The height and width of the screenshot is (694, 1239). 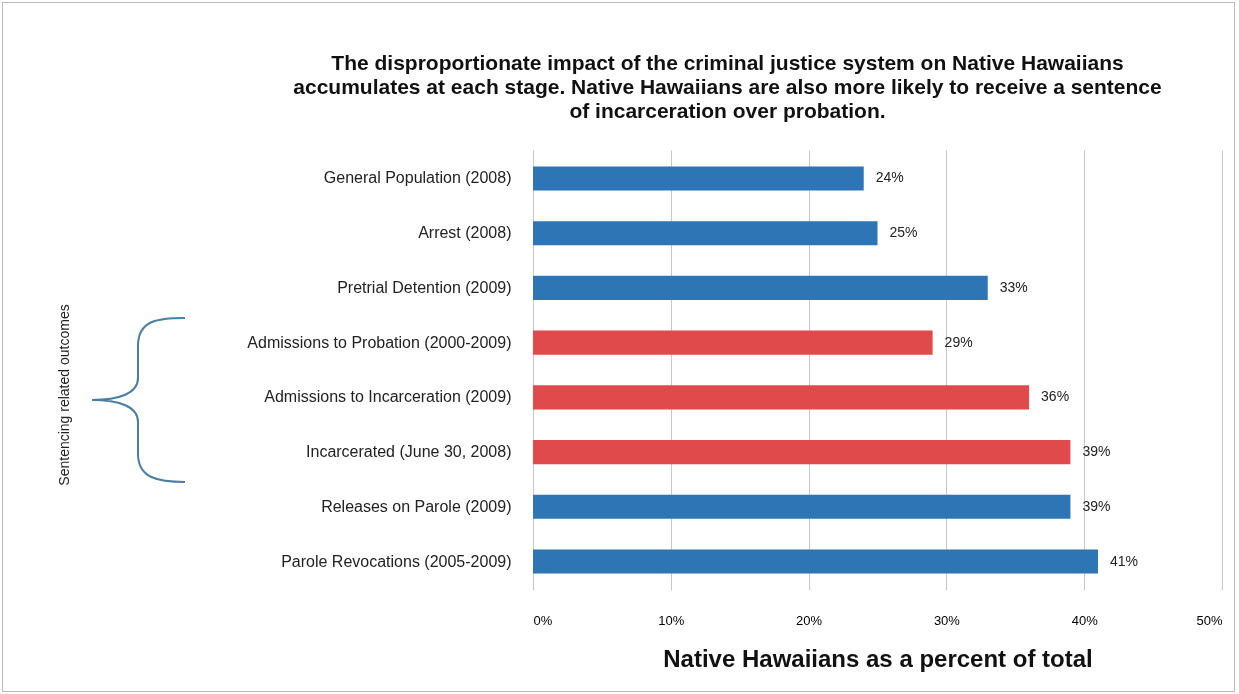 I want to click on y-tick-label: Admissions to Incarceration (2009), so click(x=388, y=397).